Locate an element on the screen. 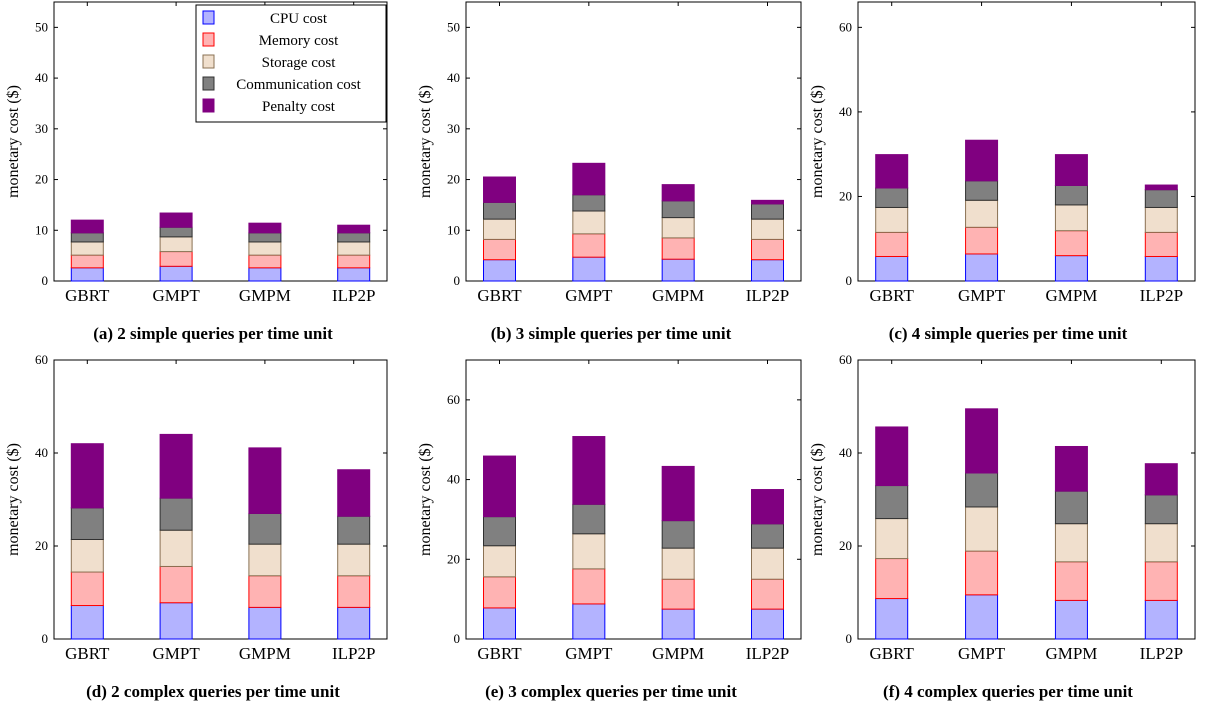 The width and height of the screenshot is (1221, 711). legend-label: Memory cost is located at coordinates (299, 41).